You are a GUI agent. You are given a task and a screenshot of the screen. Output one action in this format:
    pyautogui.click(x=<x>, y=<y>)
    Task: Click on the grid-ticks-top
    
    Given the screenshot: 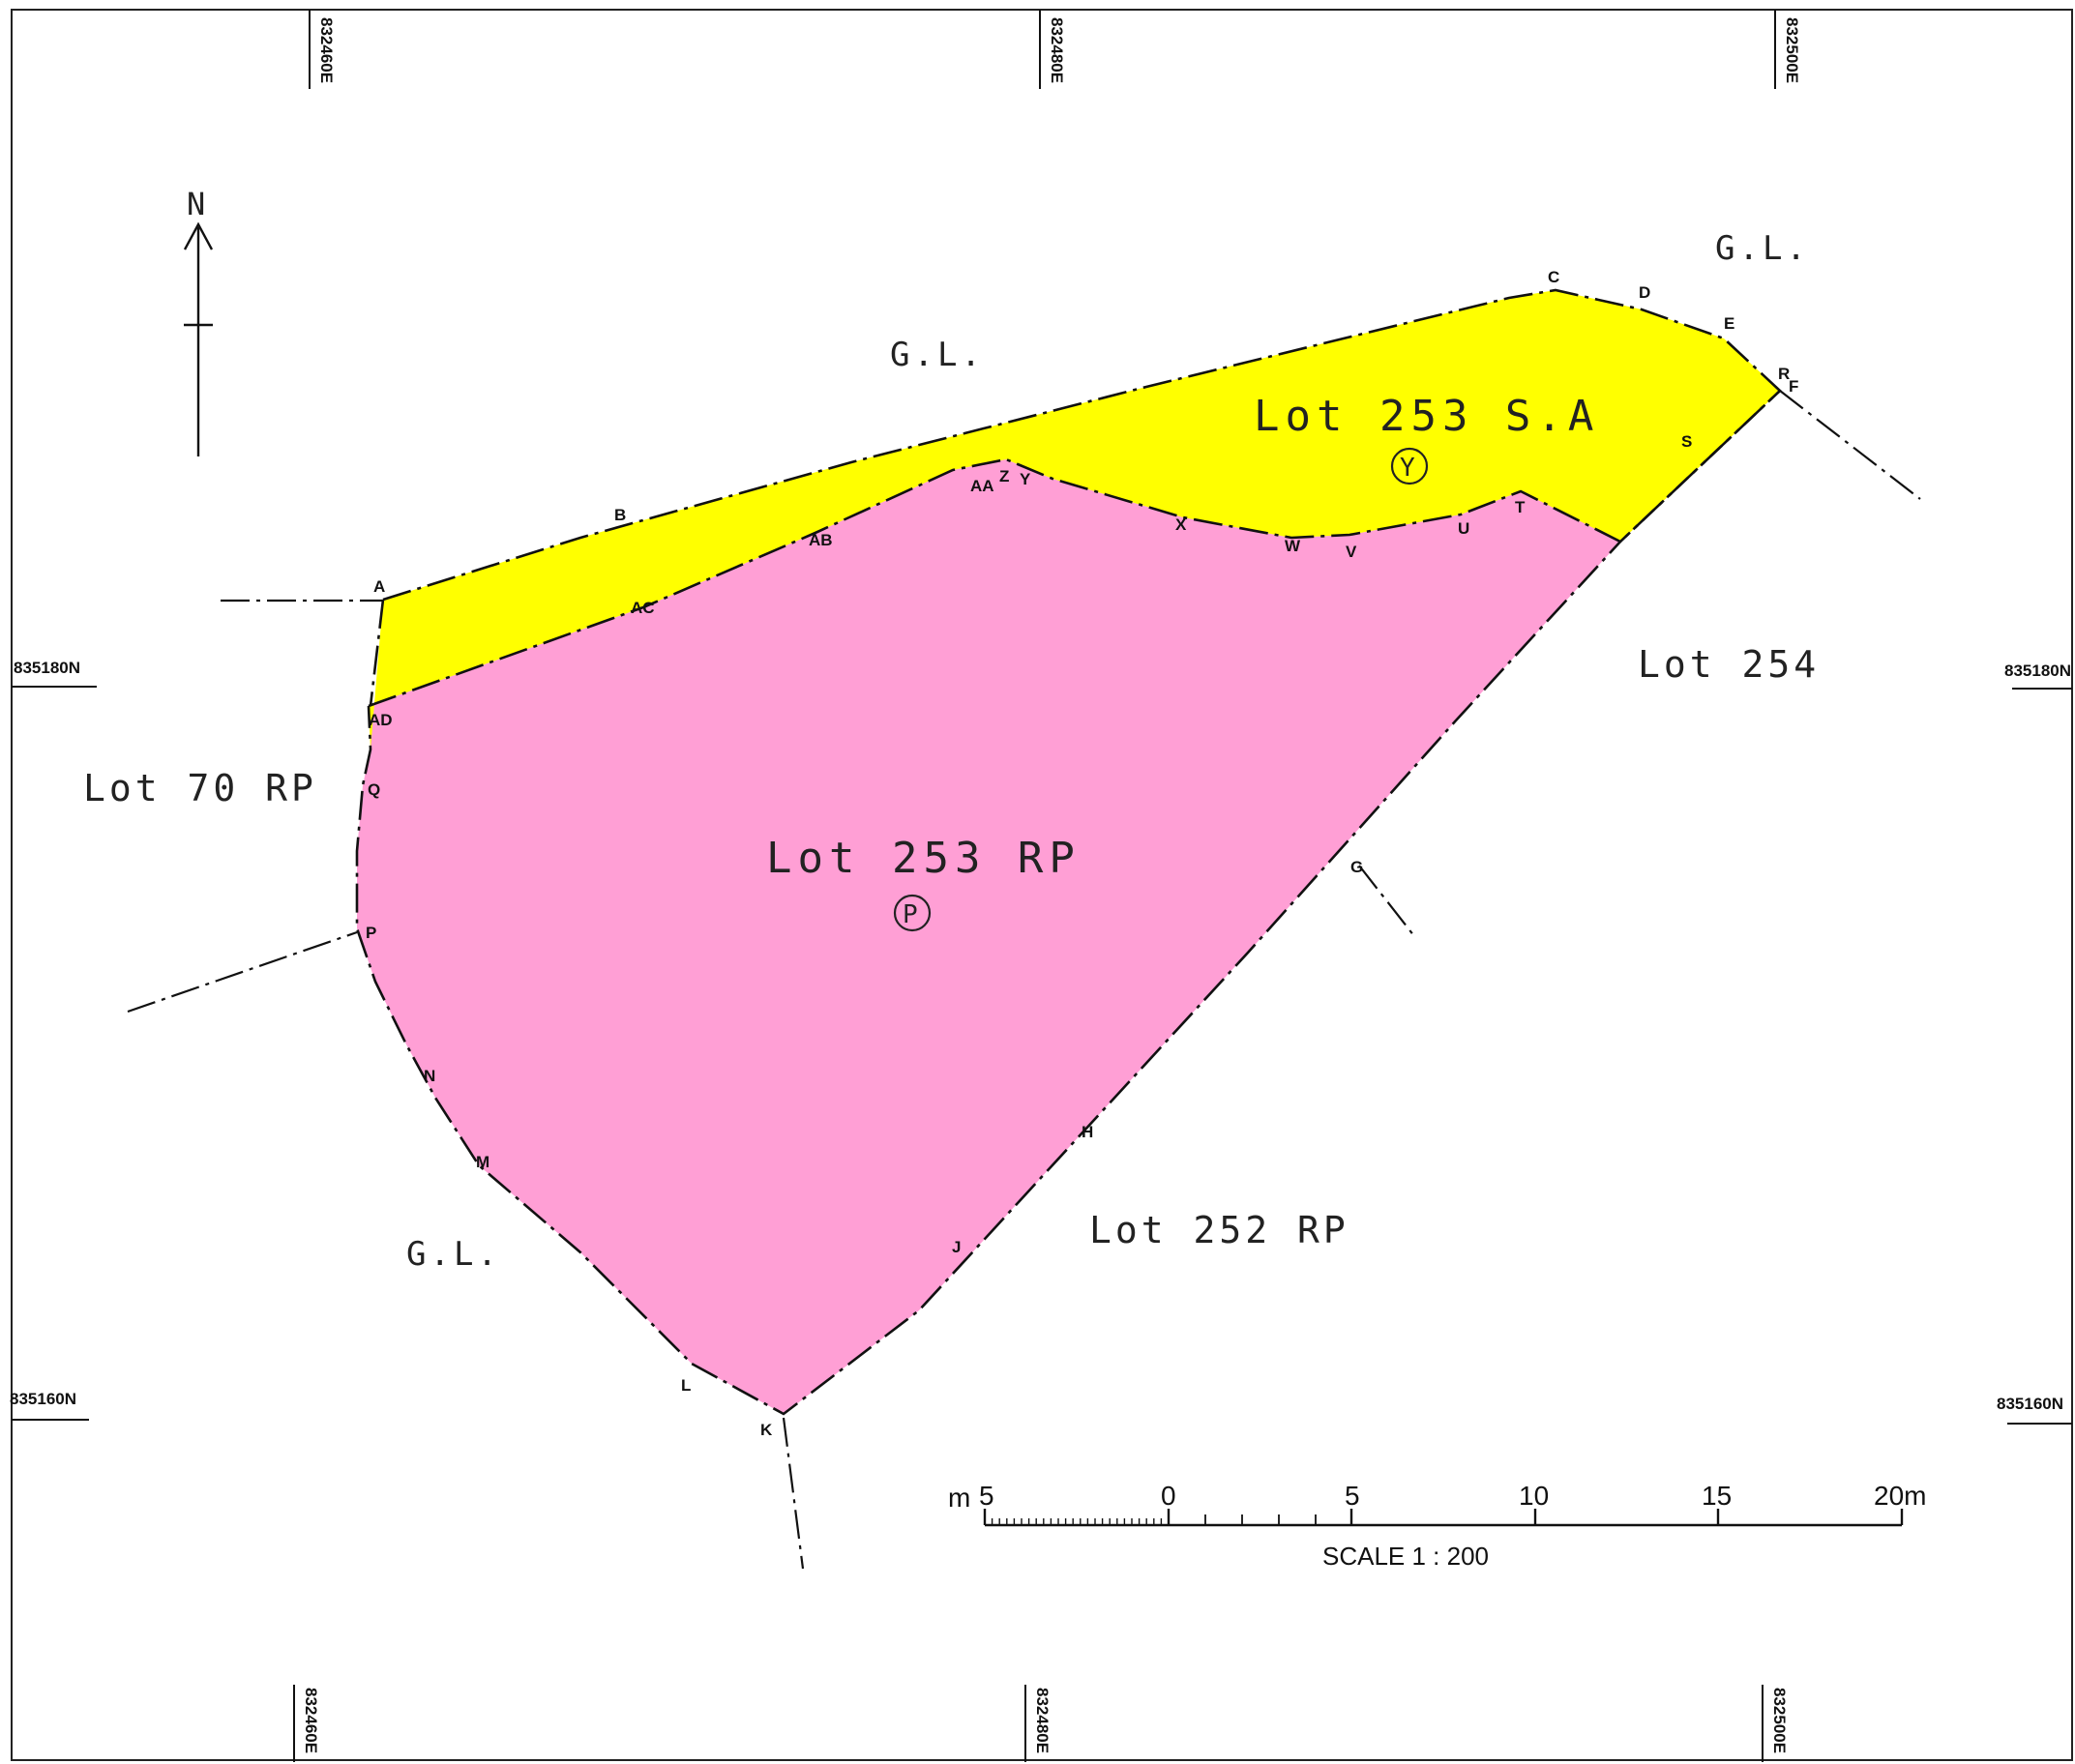 What is the action you would take?
    pyautogui.click(x=1042, y=49)
    